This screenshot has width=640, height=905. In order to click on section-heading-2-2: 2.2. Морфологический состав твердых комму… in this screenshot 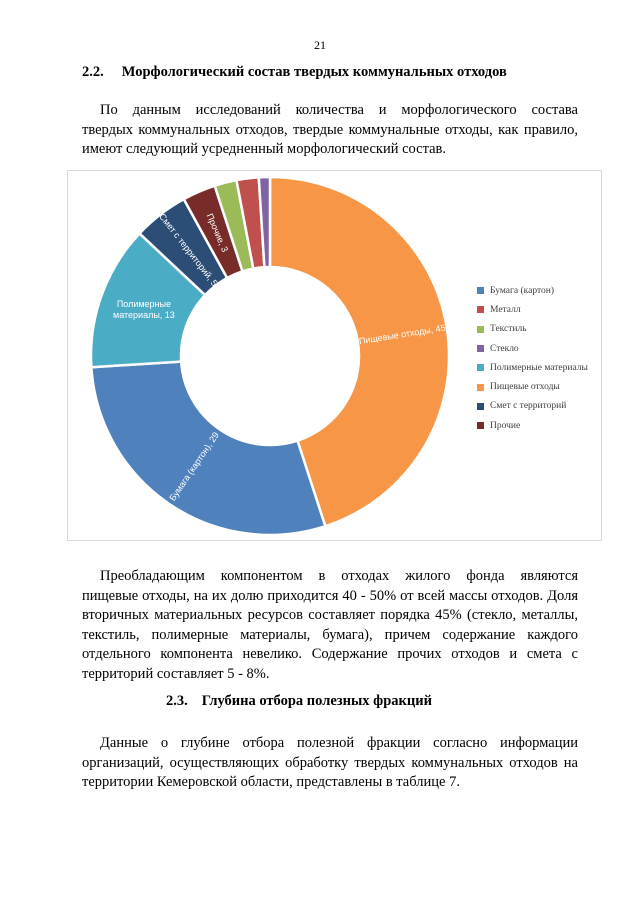, I will do `click(294, 72)`.